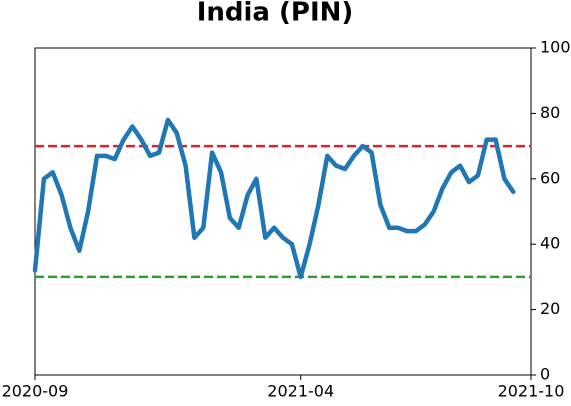 Image resolution: width=571 pixels, height=406 pixels. What do you see at coordinates (545, 374) in the screenshot?
I see `y-tick-label: 0` at bounding box center [545, 374].